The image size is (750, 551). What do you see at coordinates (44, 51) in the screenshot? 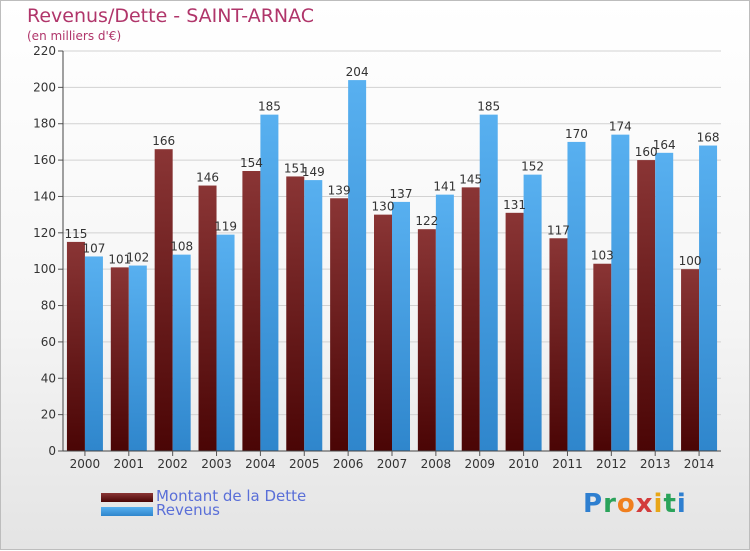
I see `y-tick-label: 220` at bounding box center [44, 51].